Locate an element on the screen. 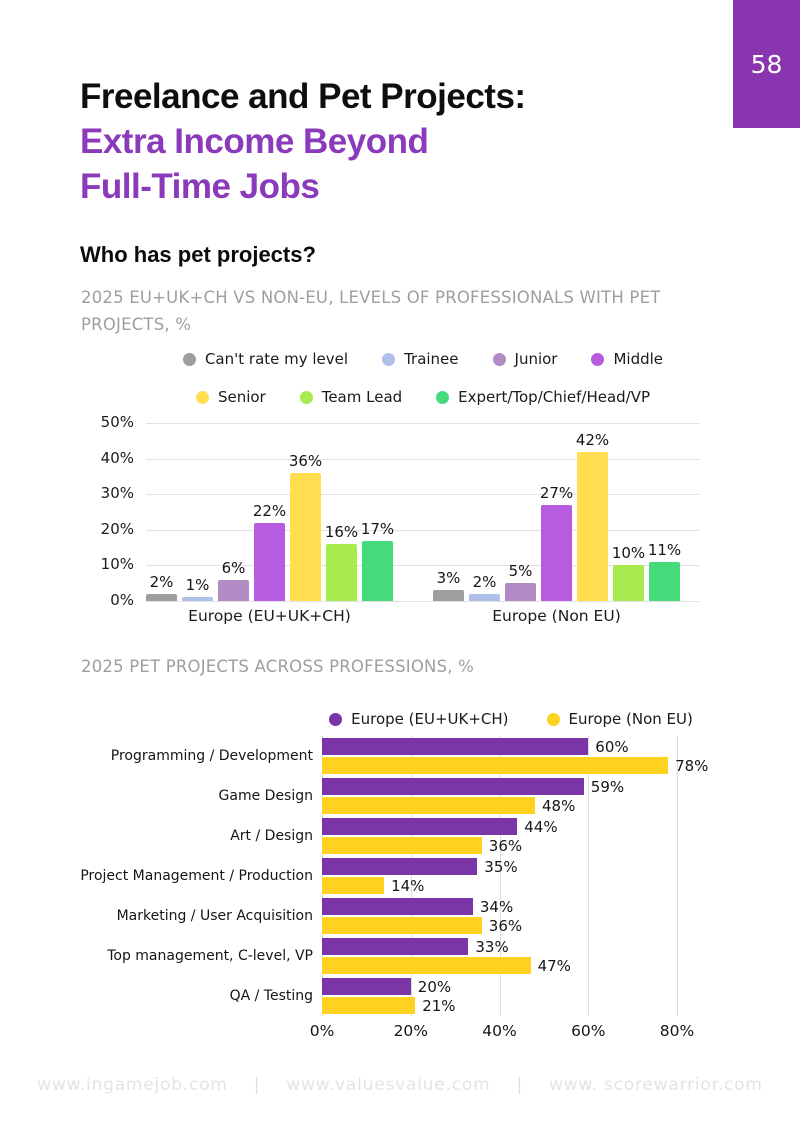 Image resolution: width=800 pixels, height=1131 pixels. bar: 47% is located at coordinates (446, 966).